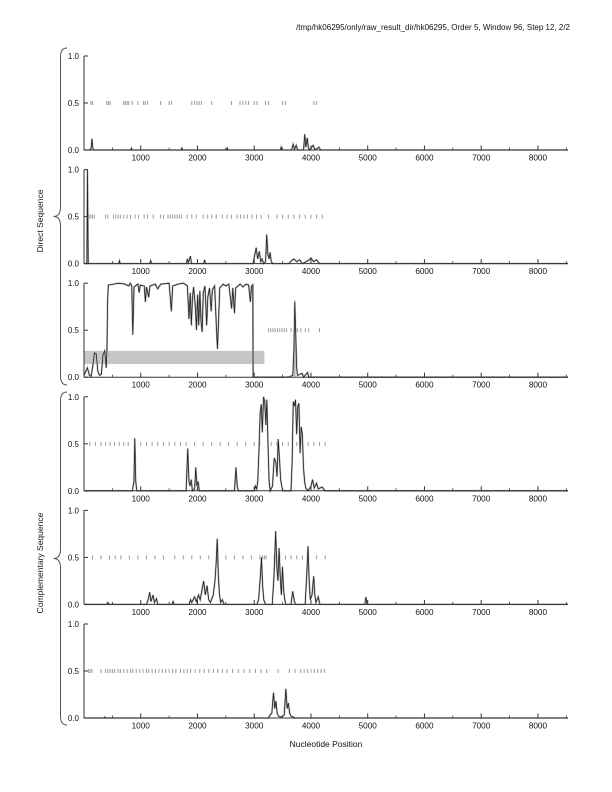 The width and height of the screenshot is (612, 792). Describe the element at coordinates (60, 216) in the screenshot. I see `direct-group-brace` at that location.